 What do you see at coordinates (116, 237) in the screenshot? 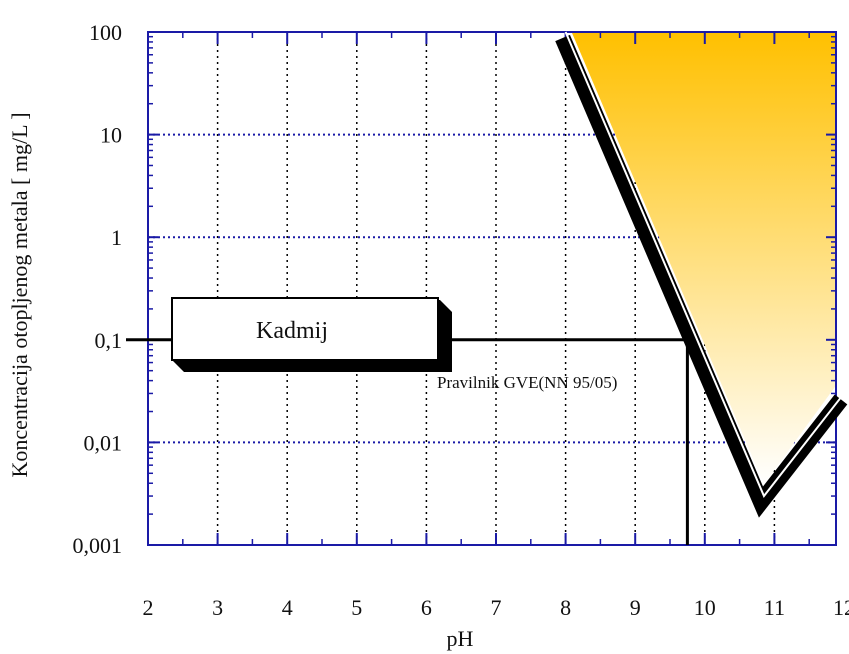
I see `y-tick-label: 1` at bounding box center [116, 237].